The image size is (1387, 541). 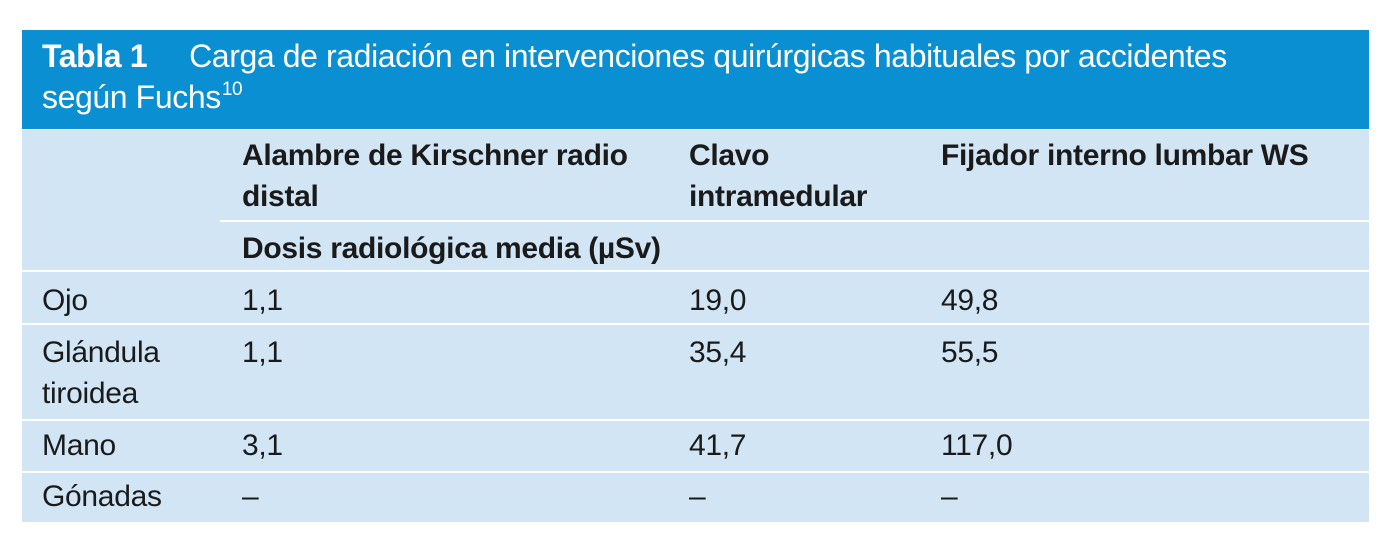 I want to click on row-label-mano: Mano, so click(x=79, y=445).